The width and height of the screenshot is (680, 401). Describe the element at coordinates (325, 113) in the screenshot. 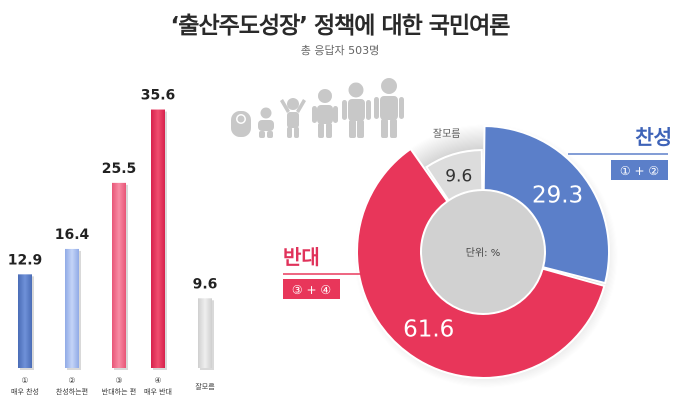

I see `teen-icon` at that location.